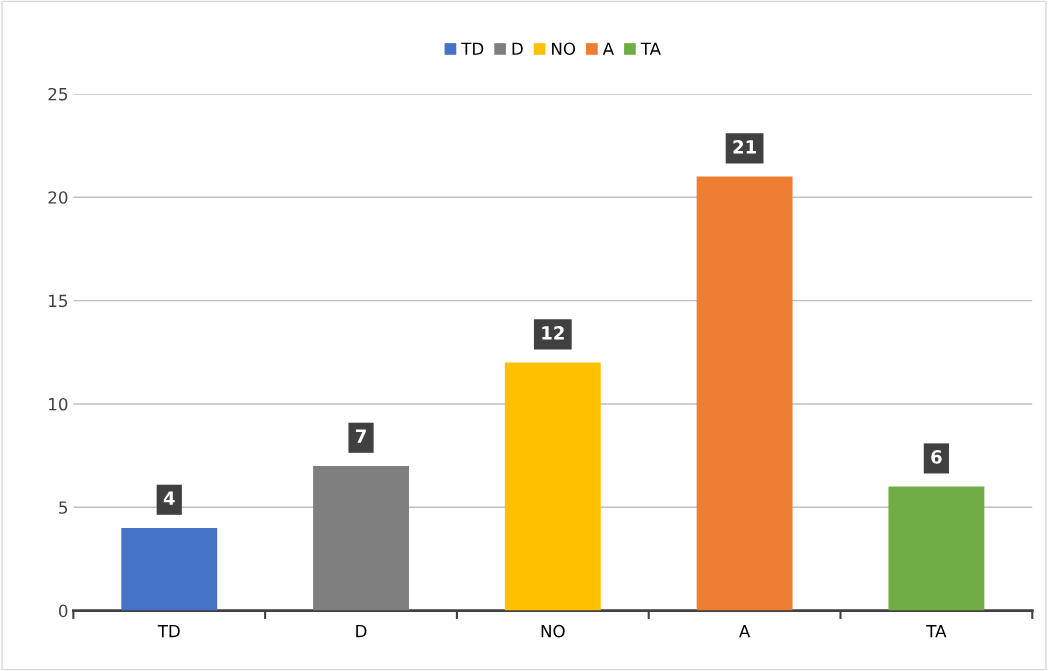 The height and width of the screenshot is (671, 1048). Describe the element at coordinates (58, 94) in the screenshot. I see `y-tick-label: 25` at that location.